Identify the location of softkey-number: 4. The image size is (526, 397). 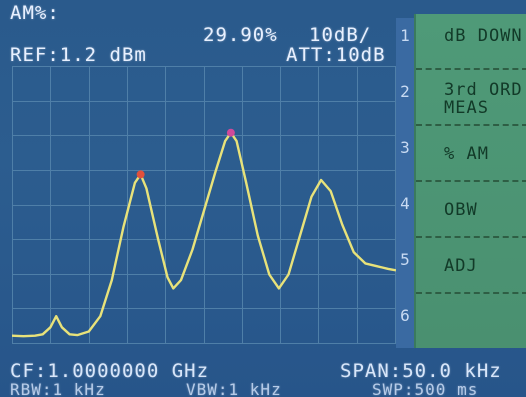
(405, 203).